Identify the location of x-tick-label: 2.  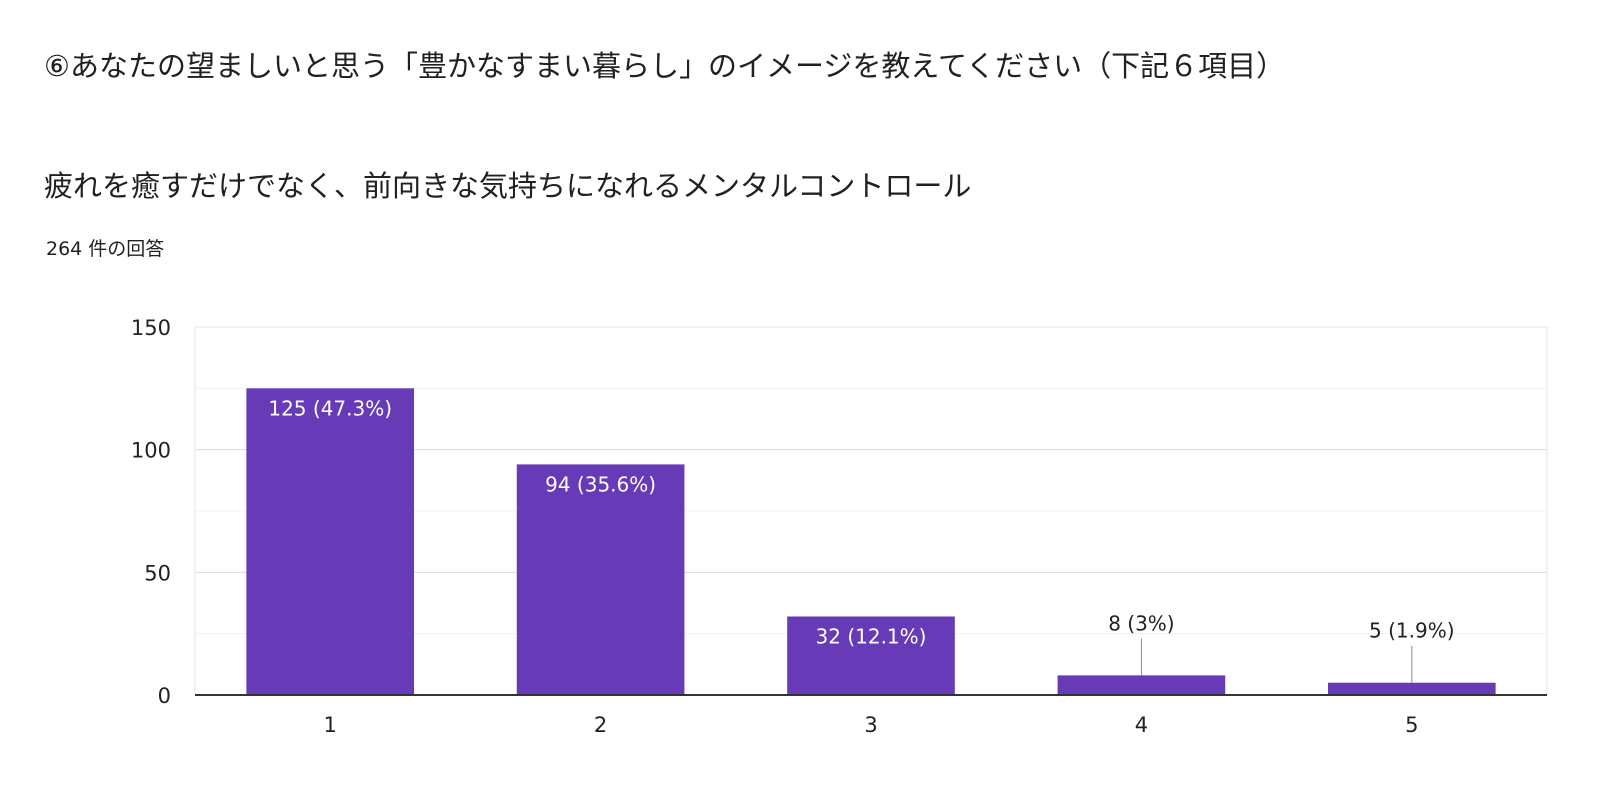
(600, 725).